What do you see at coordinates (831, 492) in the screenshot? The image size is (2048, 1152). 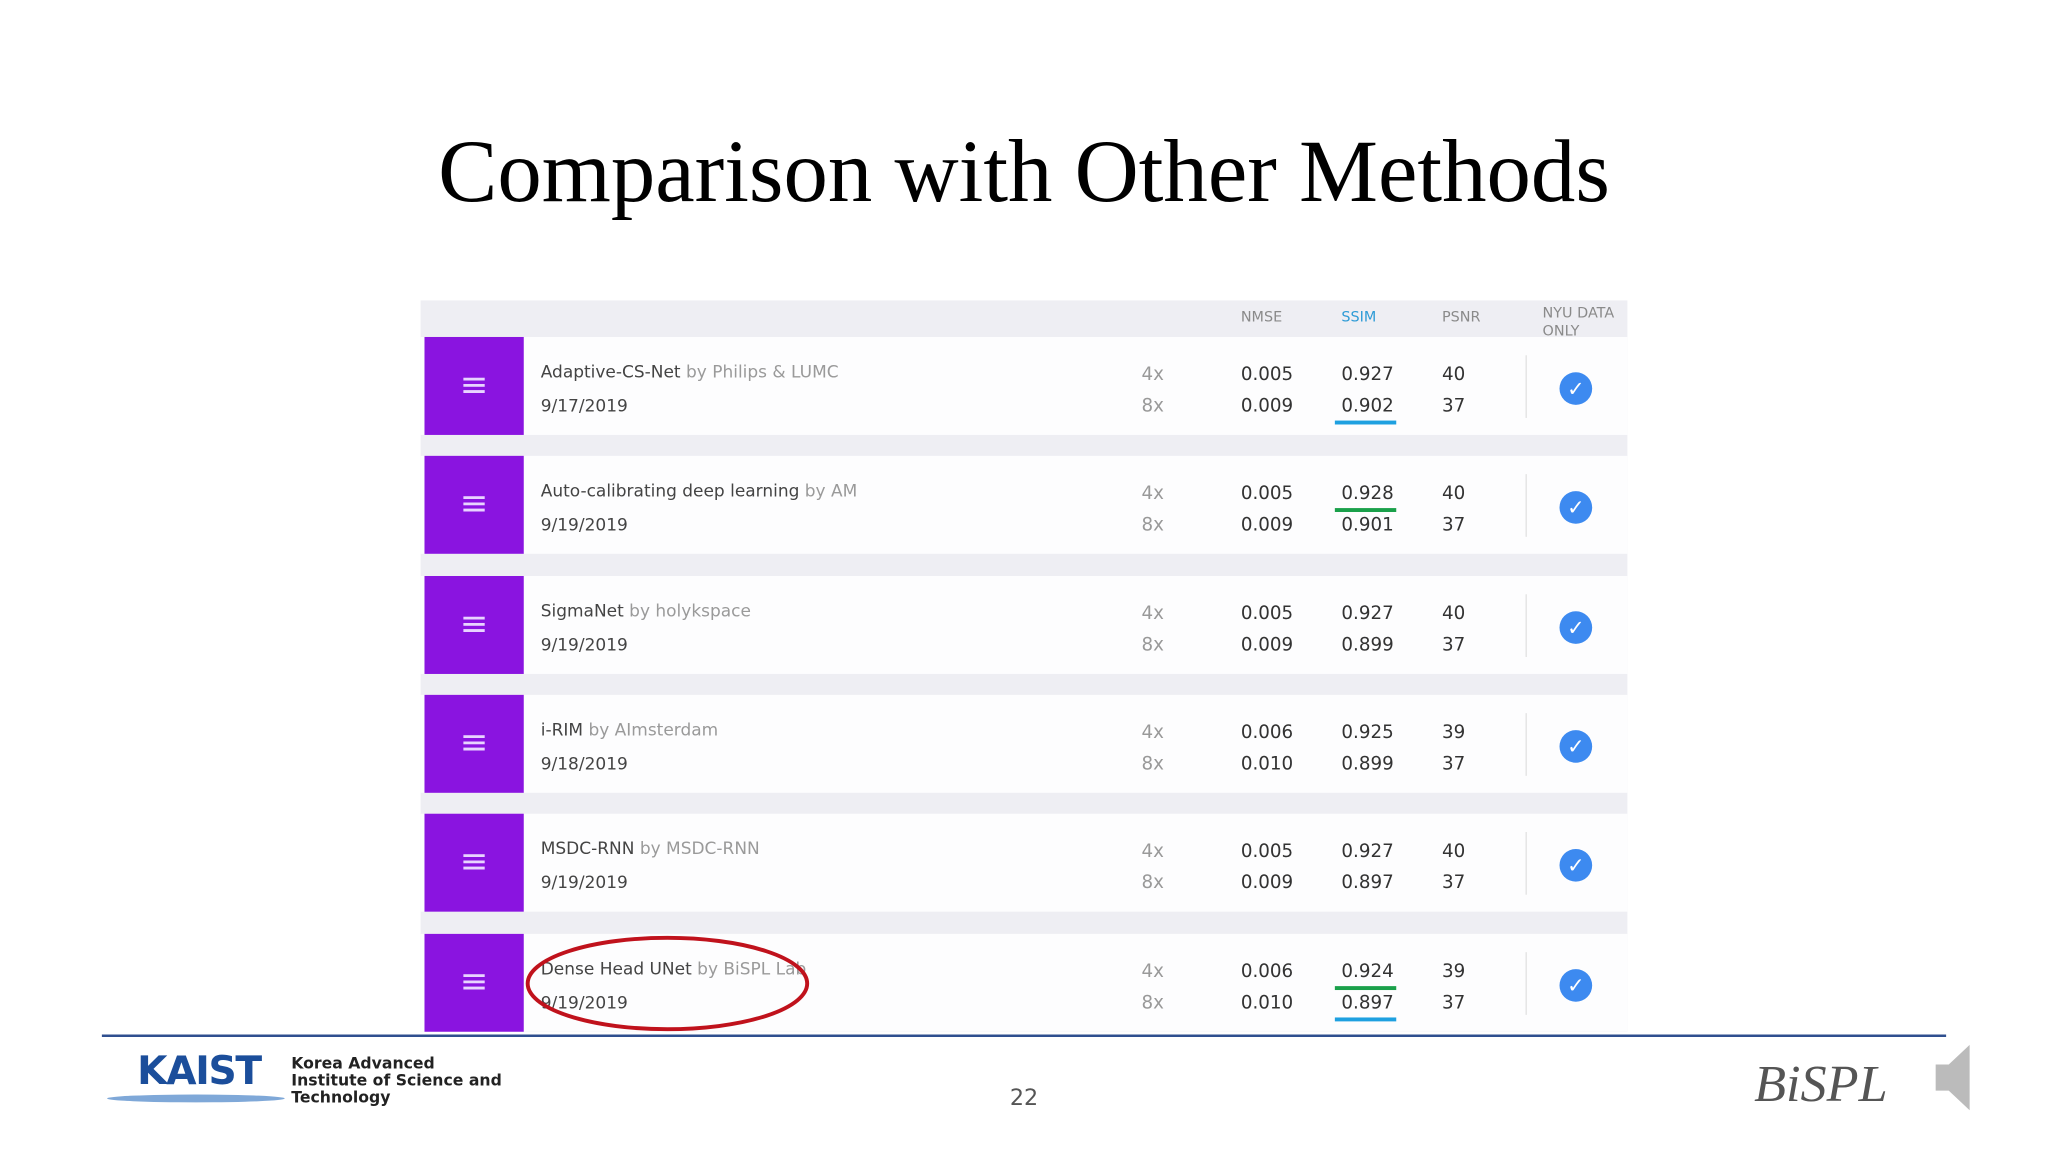 I see `method-author: by AM` at bounding box center [831, 492].